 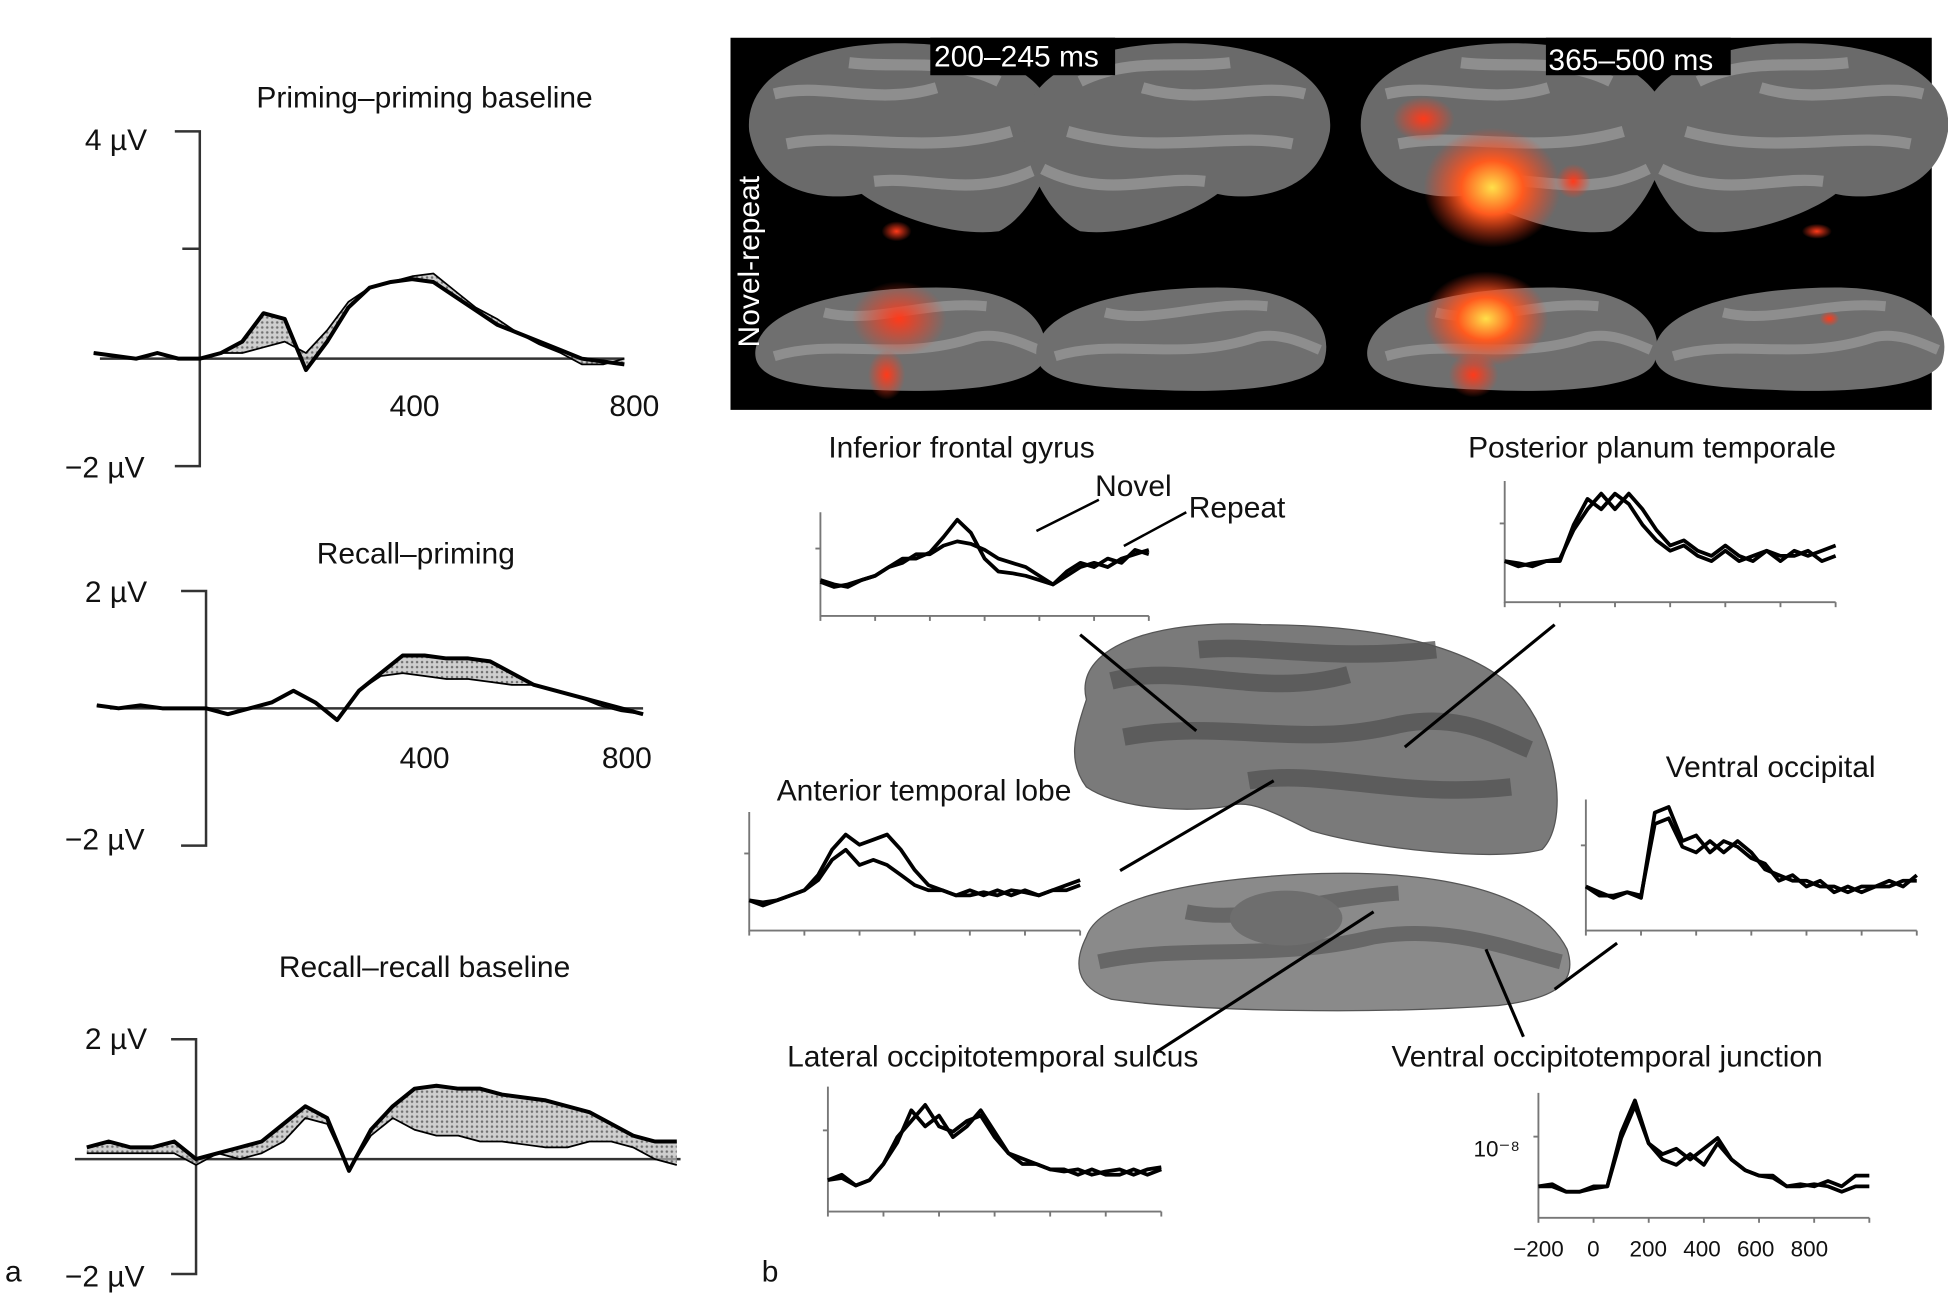 I want to click on region-title-vo: Ventral occipital, so click(x=1771, y=767).